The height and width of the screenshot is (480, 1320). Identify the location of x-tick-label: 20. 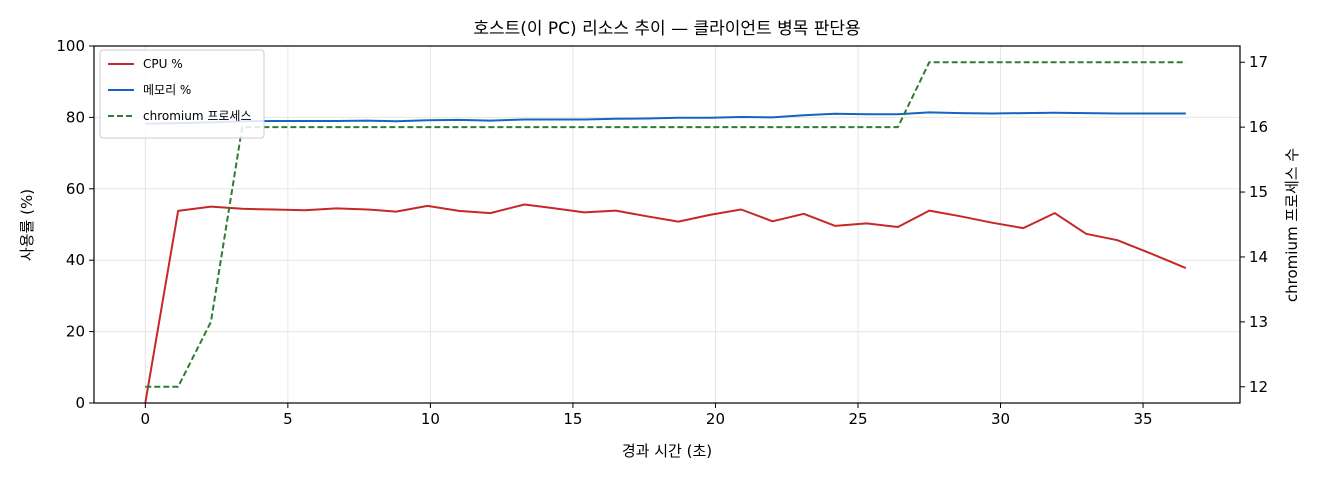
(715, 419).